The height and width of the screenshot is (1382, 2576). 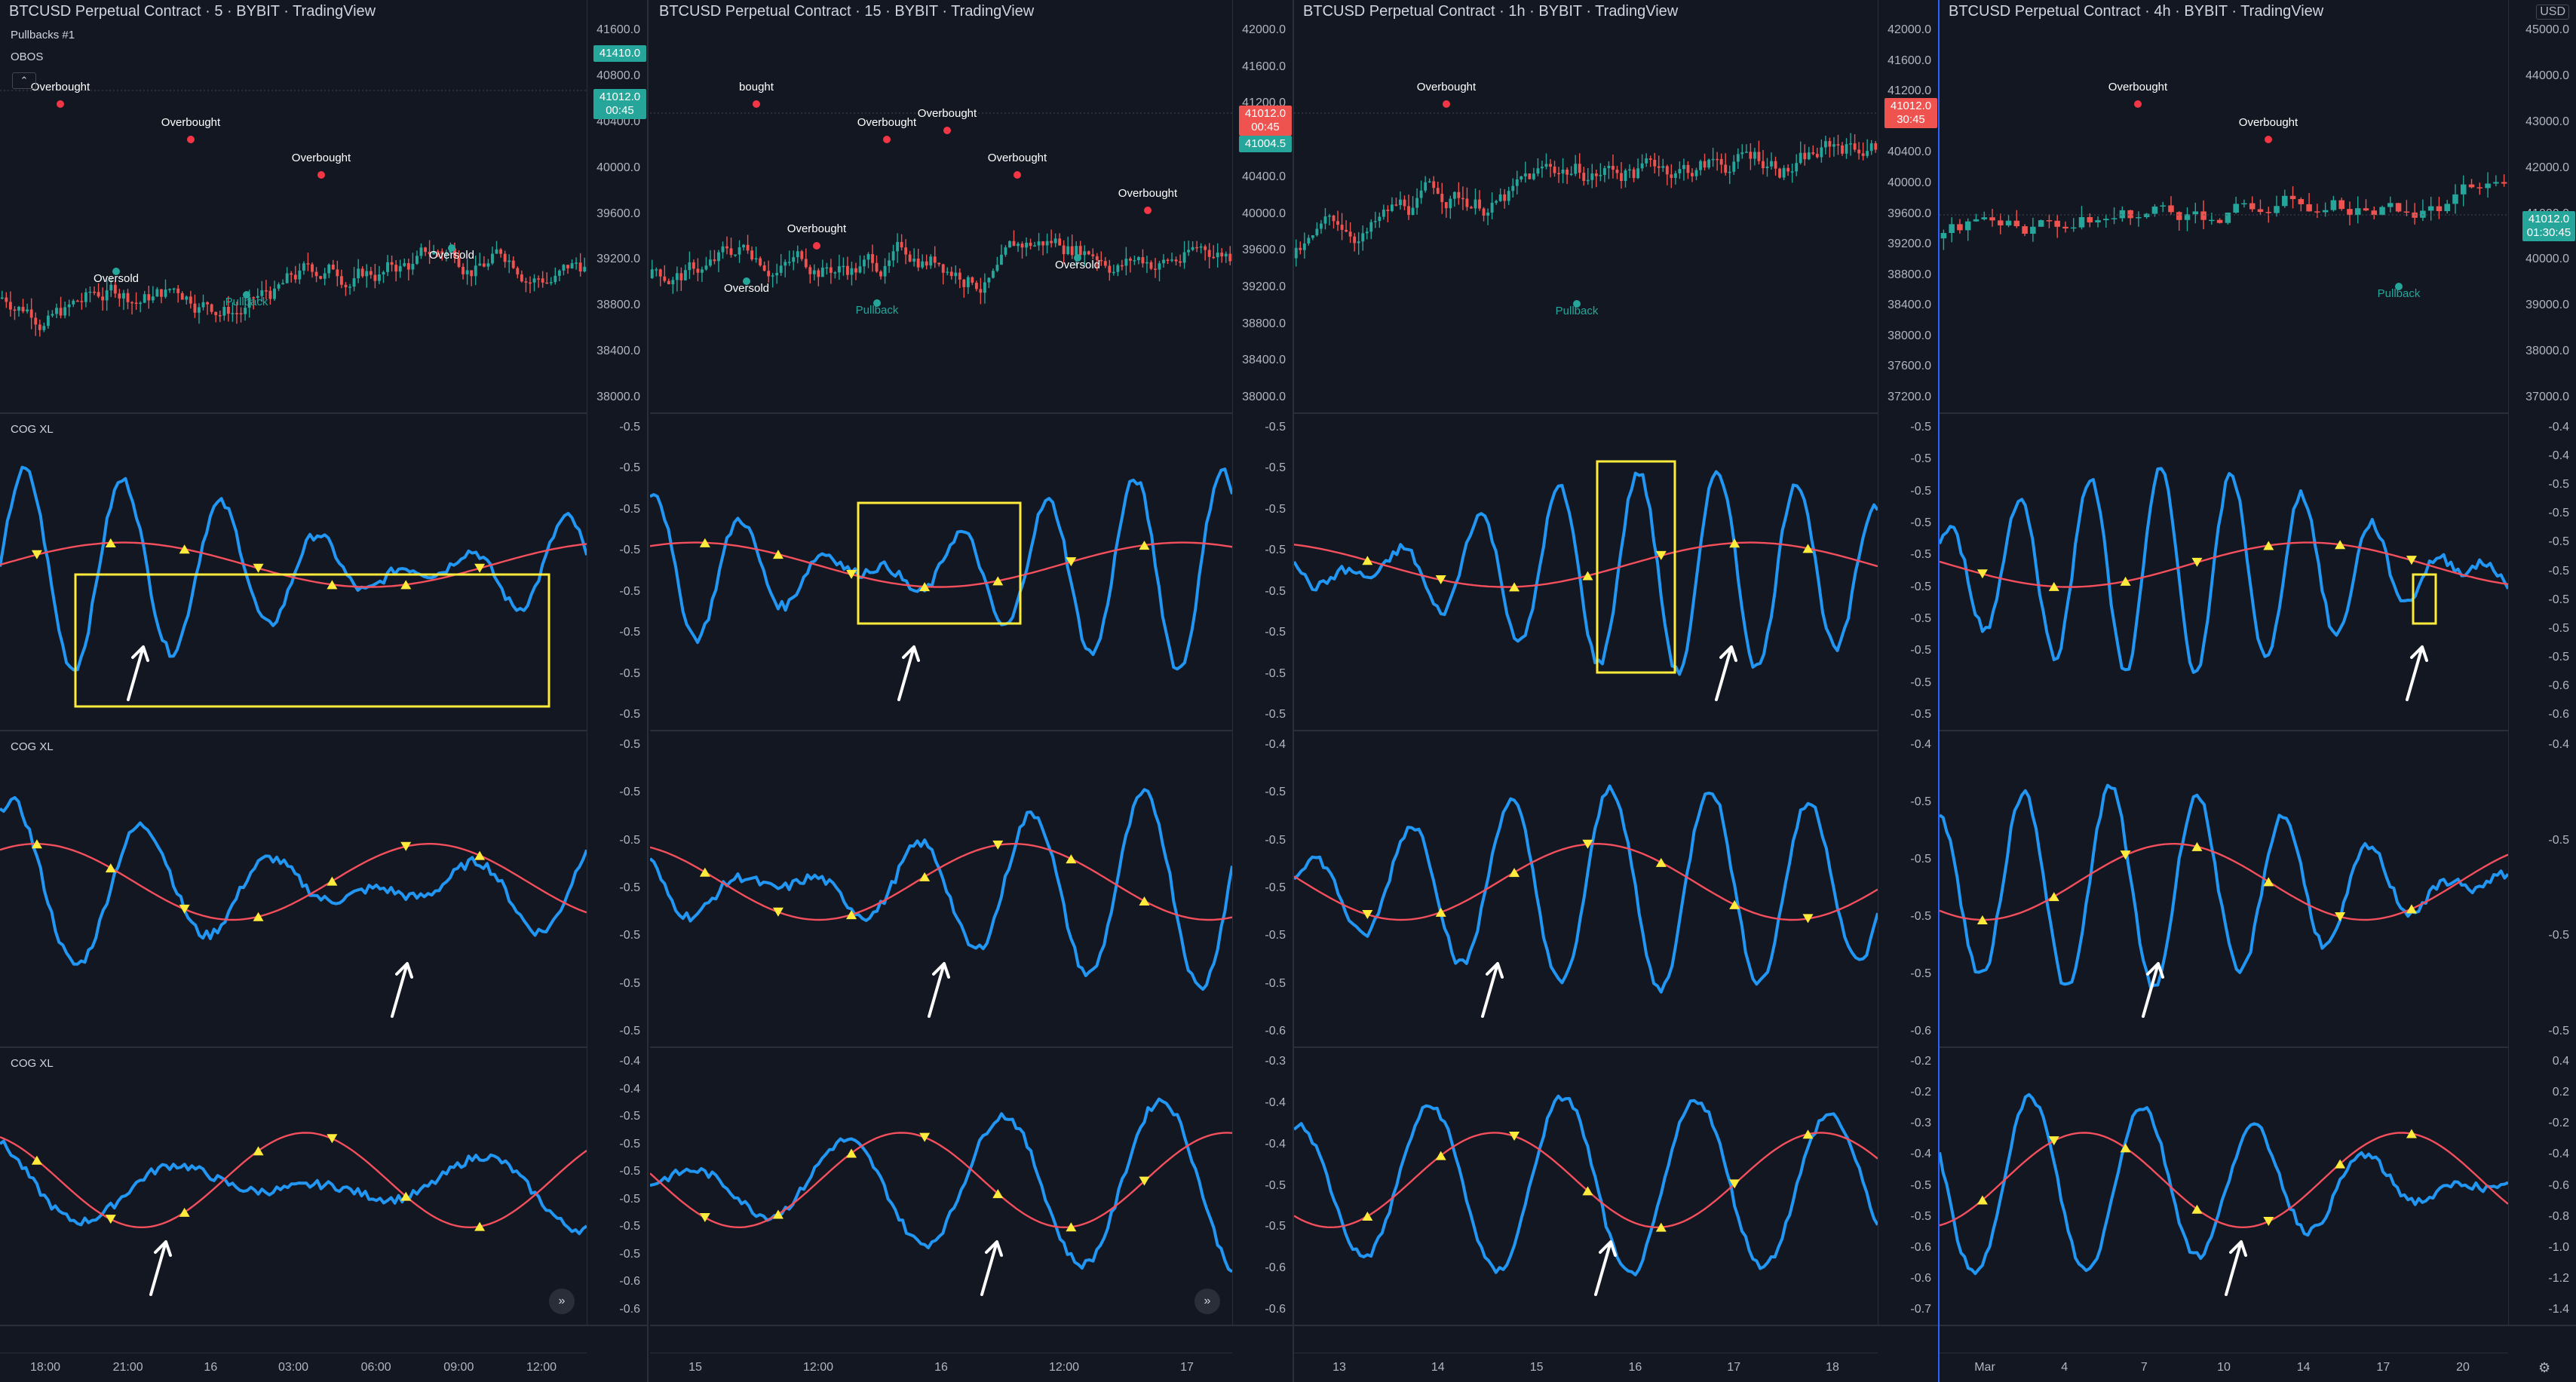 What do you see at coordinates (2552, 12) in the screenshot?
I see `currency-selector: USD` at bounding box center [2552, 12].